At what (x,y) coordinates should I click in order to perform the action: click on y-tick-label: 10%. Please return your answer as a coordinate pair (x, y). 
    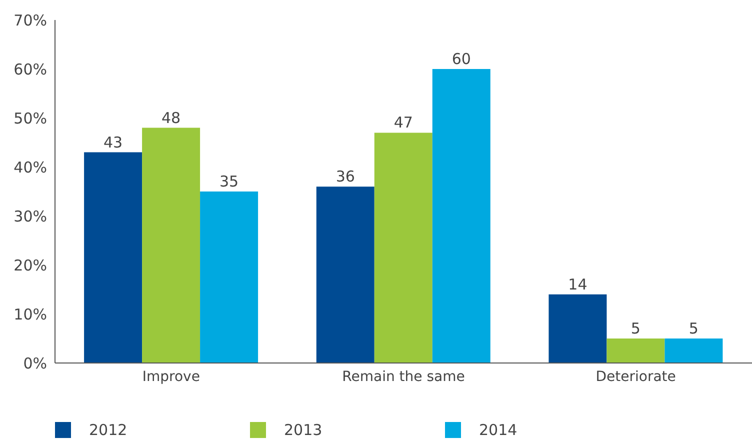
    Looking at the image, I should click on (30, 314).